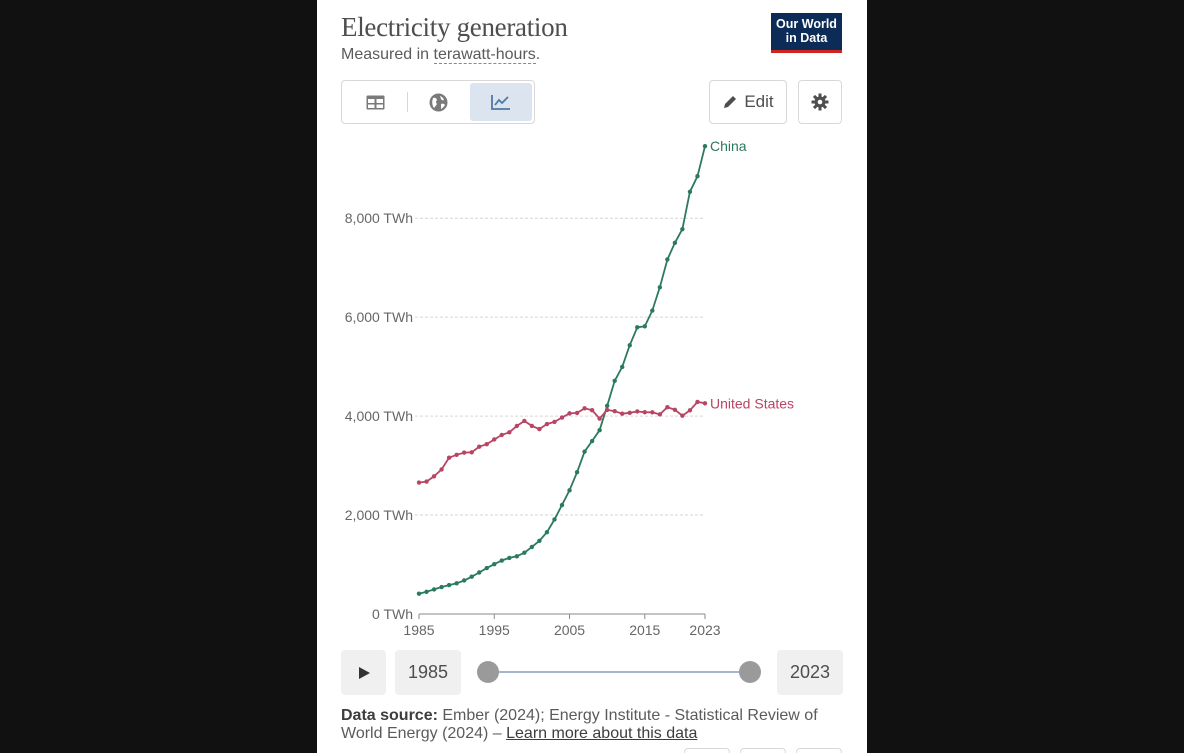 Image resolution: width=1184 pixels, height=753 pixels. I want to click on unit-link: terawatt-hours, so click(484, 55).